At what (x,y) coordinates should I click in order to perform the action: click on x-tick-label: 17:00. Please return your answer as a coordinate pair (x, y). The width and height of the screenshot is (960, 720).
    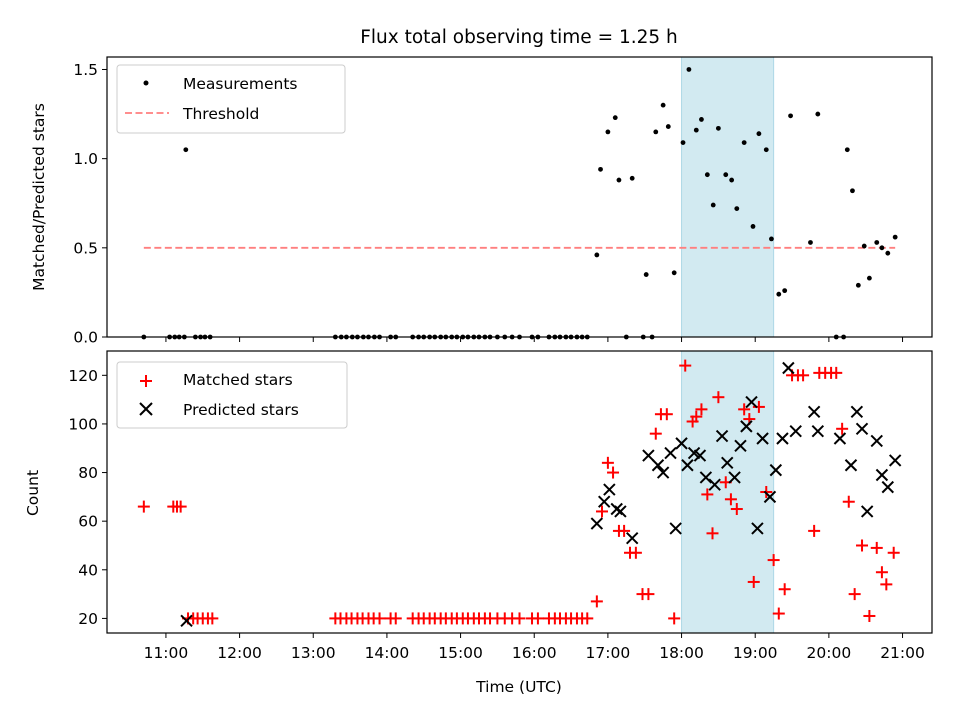
    Looking at the image, I should click on (608, 653).